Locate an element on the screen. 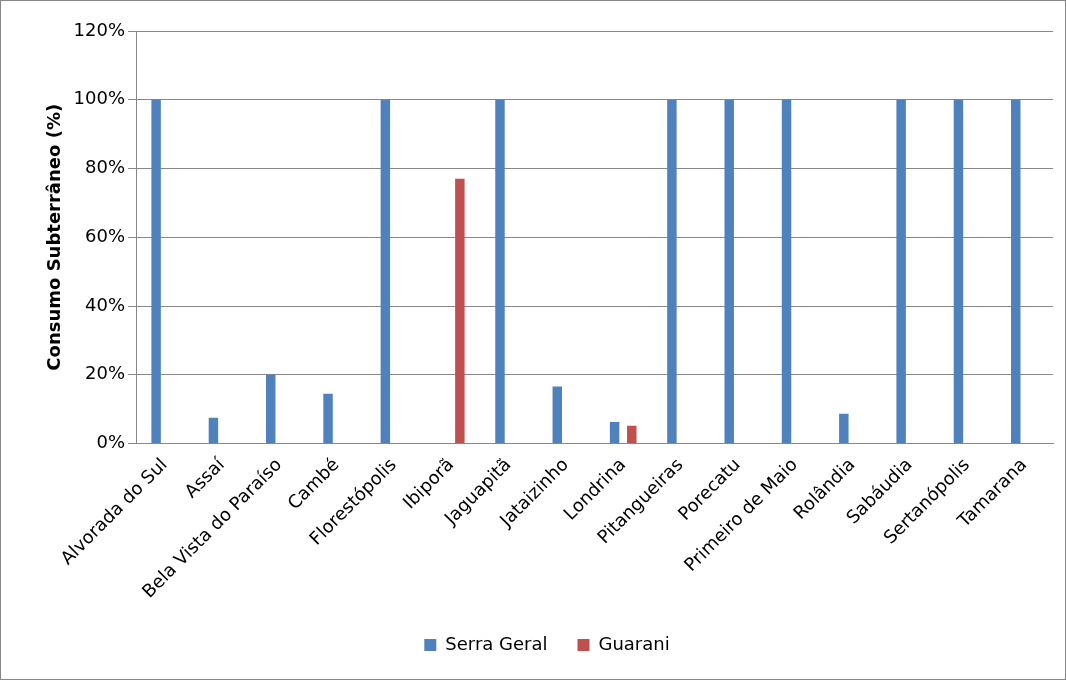 This screenshot has width=1066, height=680. y-tick-label: 60% is located at coordinates (105, 235).